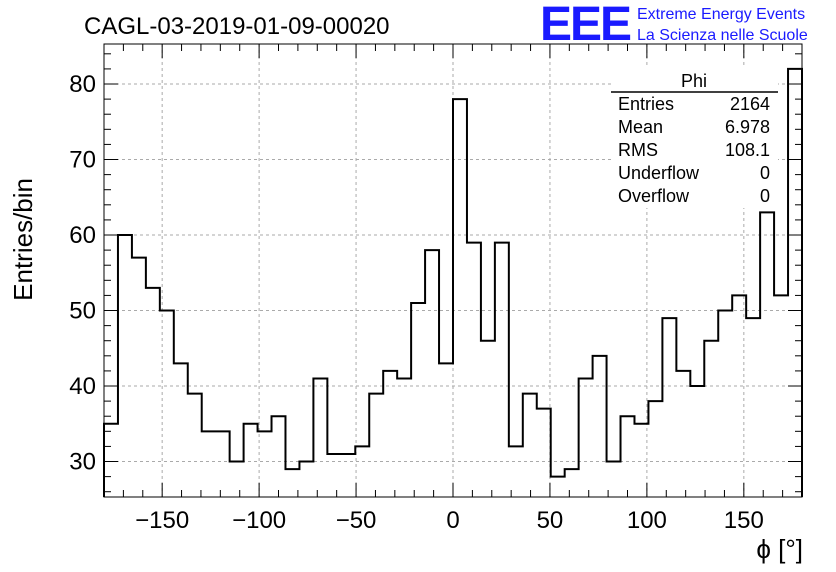 This screenshot has width=836, height=572. What do you see at coordinates (744, 520) in the screenshot?
I see `x-tick-label: 150` at bounding box center [744, 520].